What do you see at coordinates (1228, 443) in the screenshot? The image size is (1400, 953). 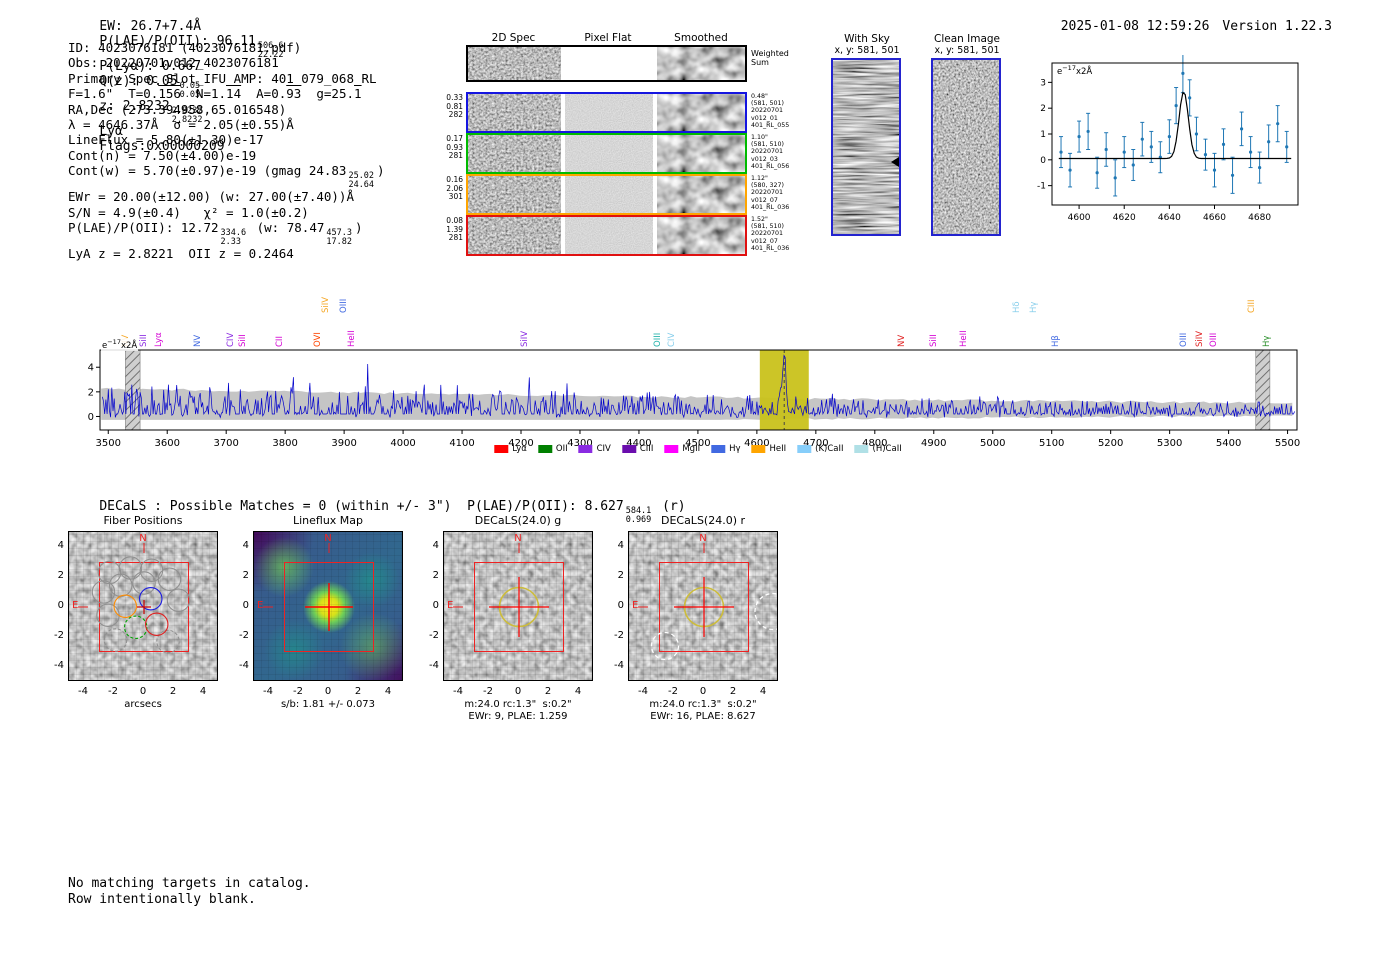 I see `svg-text: 5400` at bounding box center [1228, 443].